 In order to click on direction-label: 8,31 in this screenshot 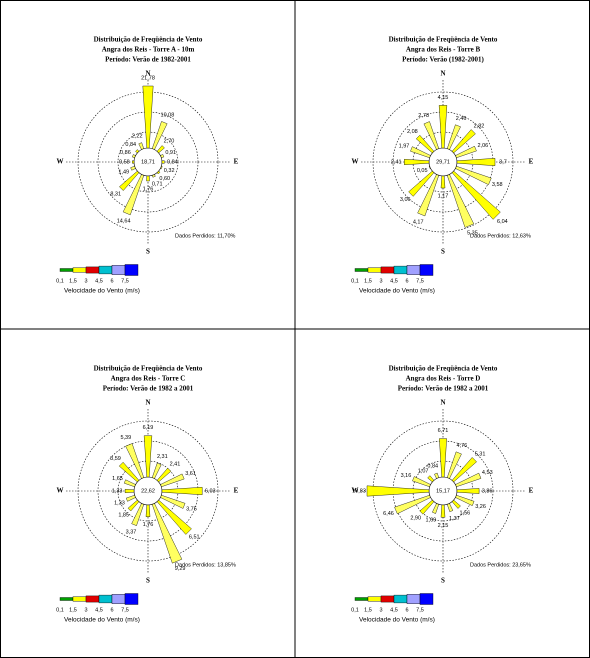, I will do `click(115, 195)`.